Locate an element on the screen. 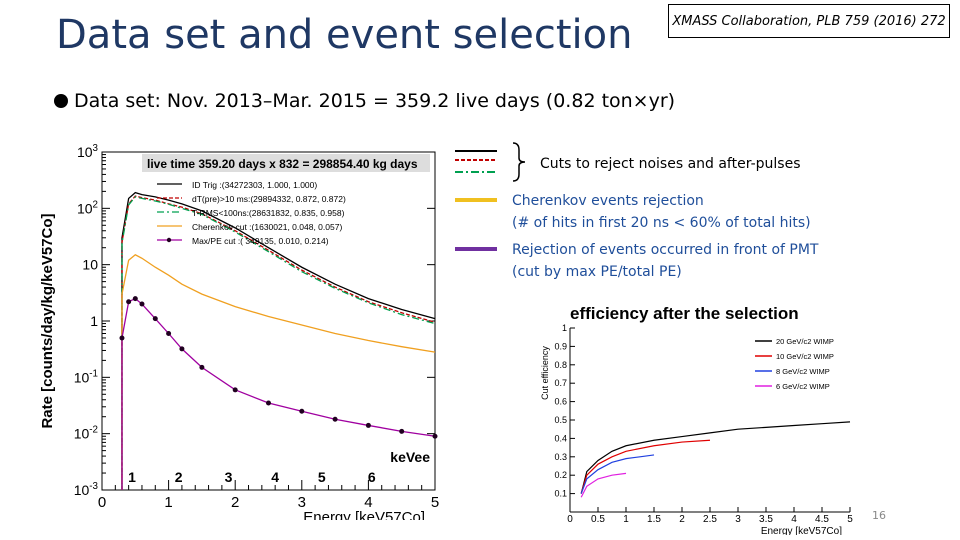  y-tick-label: 10² is located at coordinates (87, 207).